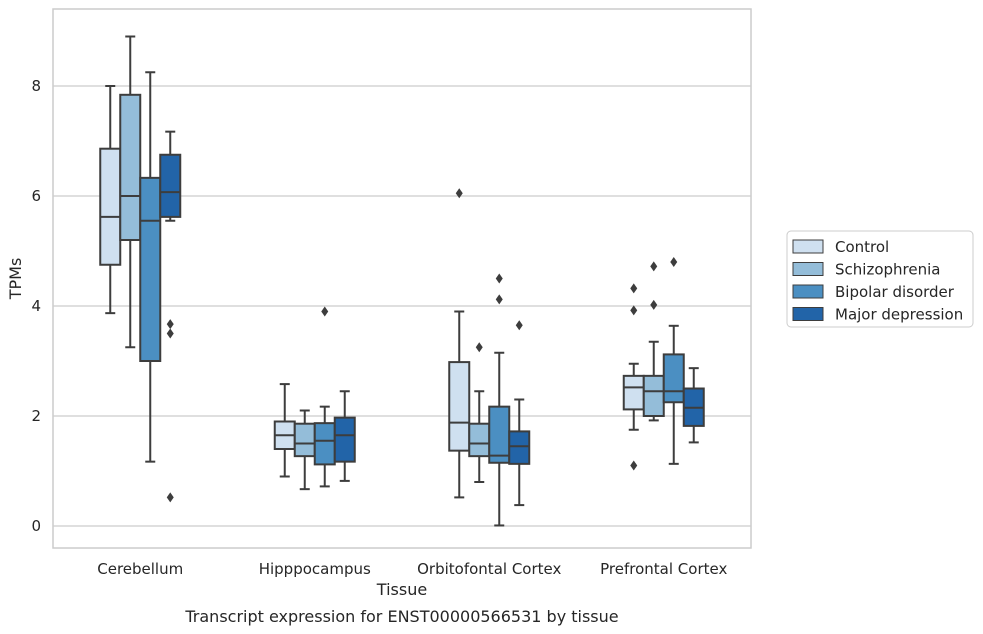 The image size is (983, 634). What do you see at coordinates (899, 315) in the screenshot?
I see `legend-label: Major depression` at bounding box center [899, 315].